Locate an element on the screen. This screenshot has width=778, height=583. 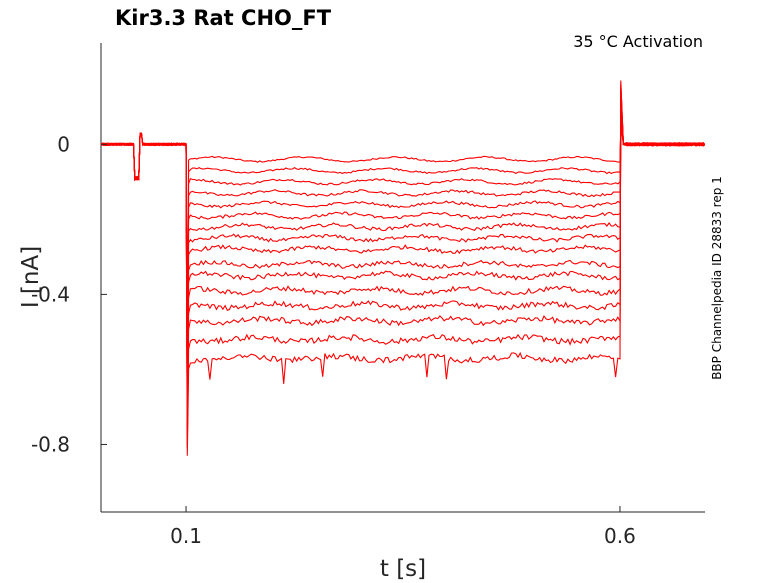
y-tick-label: 0 is located at coordinates (63, 144).